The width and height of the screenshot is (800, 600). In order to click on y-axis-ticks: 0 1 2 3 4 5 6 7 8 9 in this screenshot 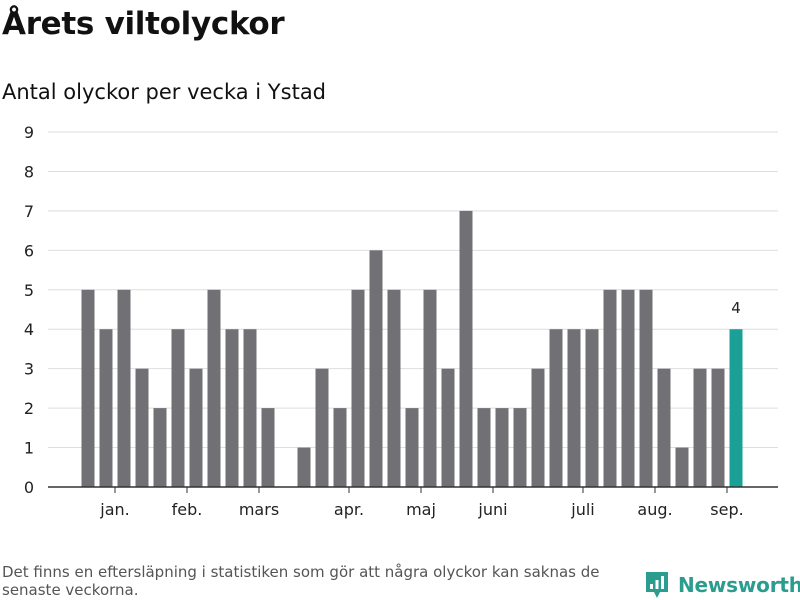, I will do `click(29, 310)`.